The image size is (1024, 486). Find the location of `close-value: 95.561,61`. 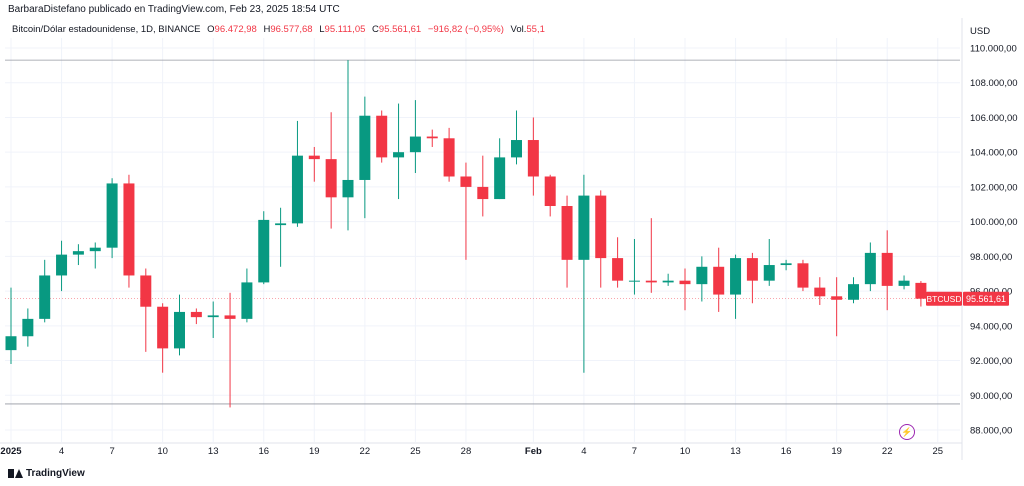

close-value: 95.561,61 is located at coordinates (400, 29).